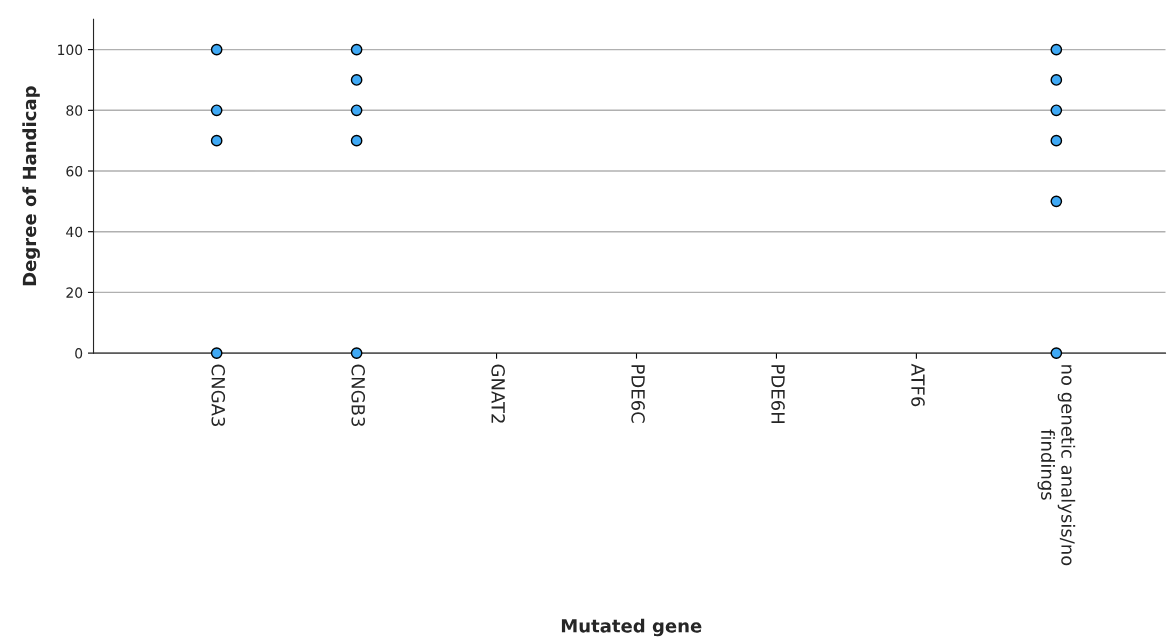 The image size is (1169, 642). I want to click on x-axis-title: Mutated gene, so click(631, 627).